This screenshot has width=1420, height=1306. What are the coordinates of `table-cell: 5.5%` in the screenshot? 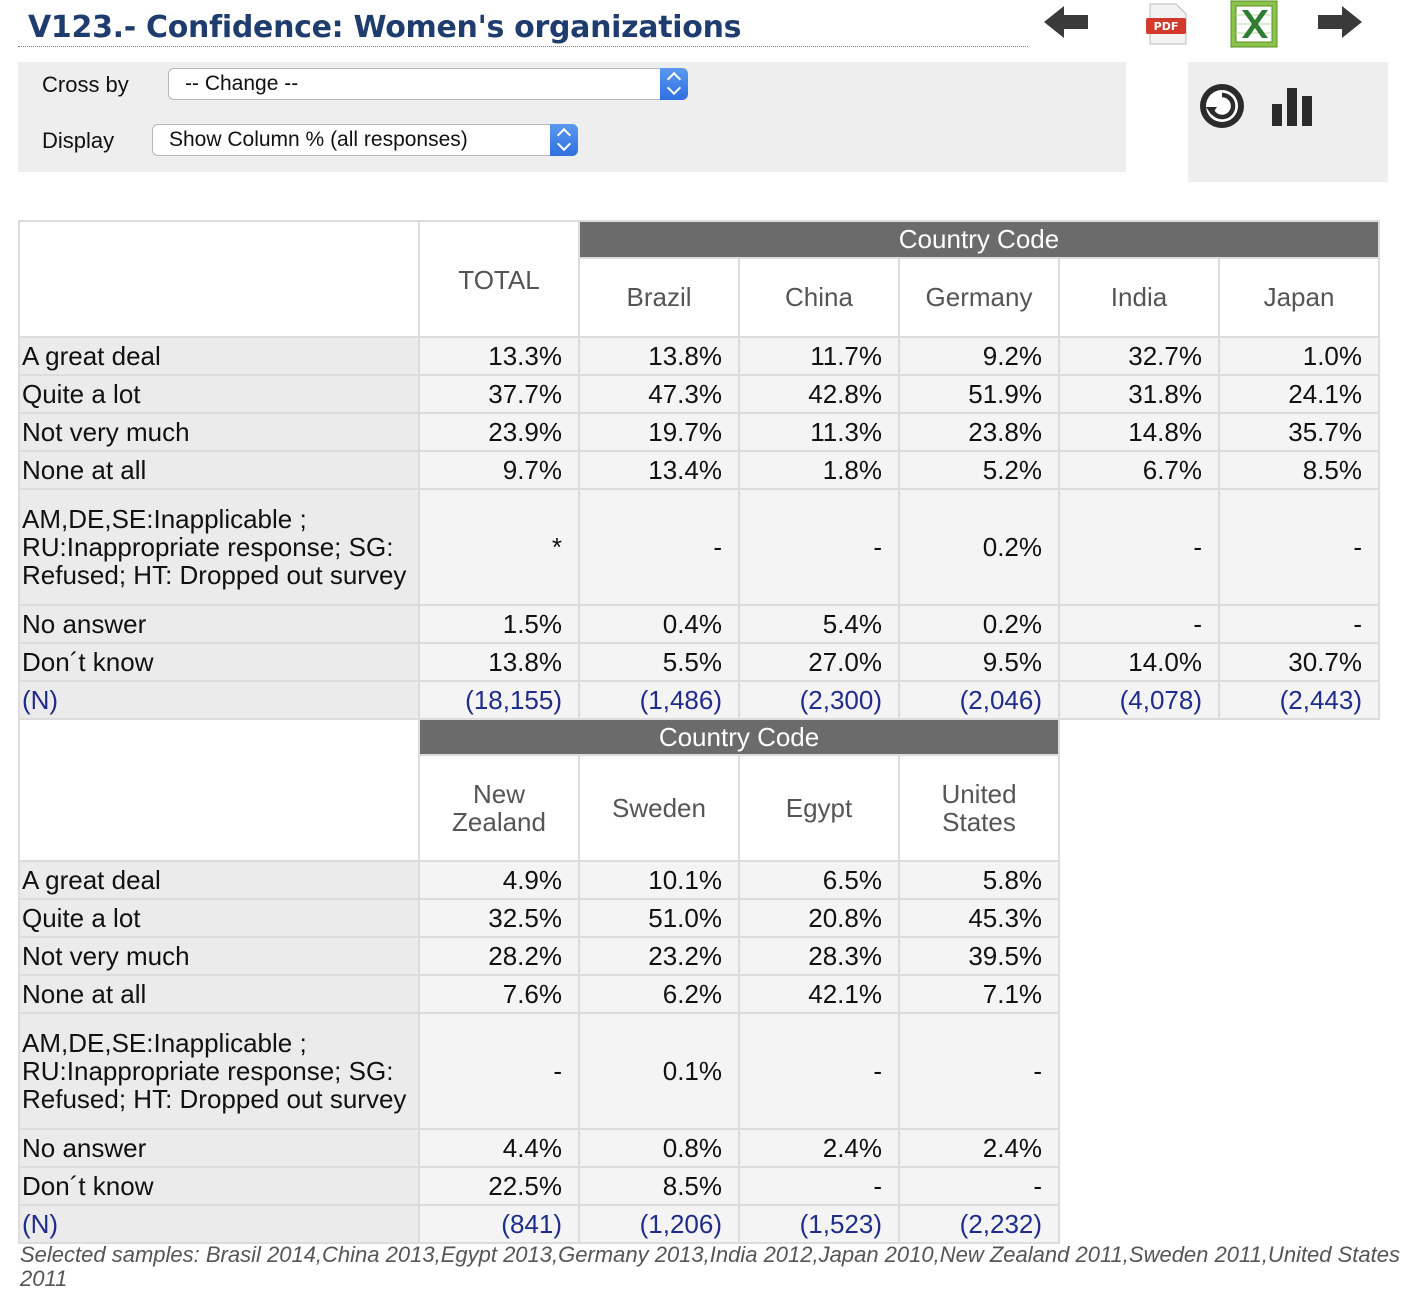 It's located at (659, 662).